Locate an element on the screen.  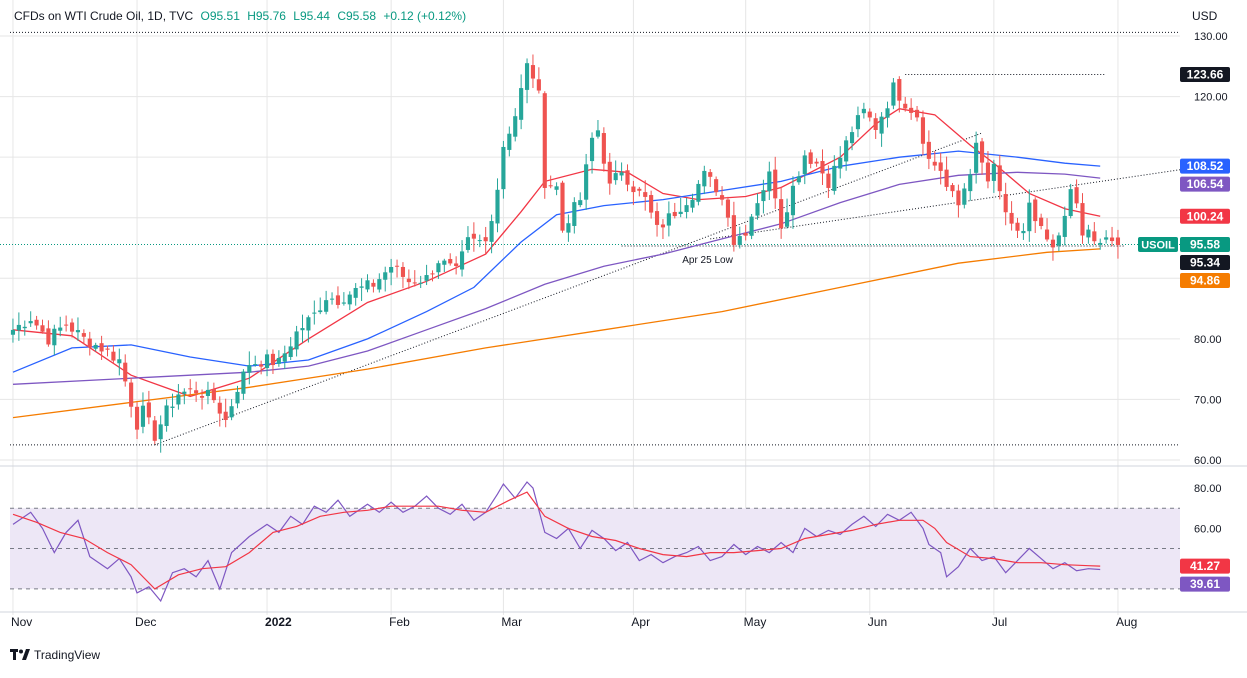
price-axis-tick: 60.00 is located at coordinates (1208, 461).